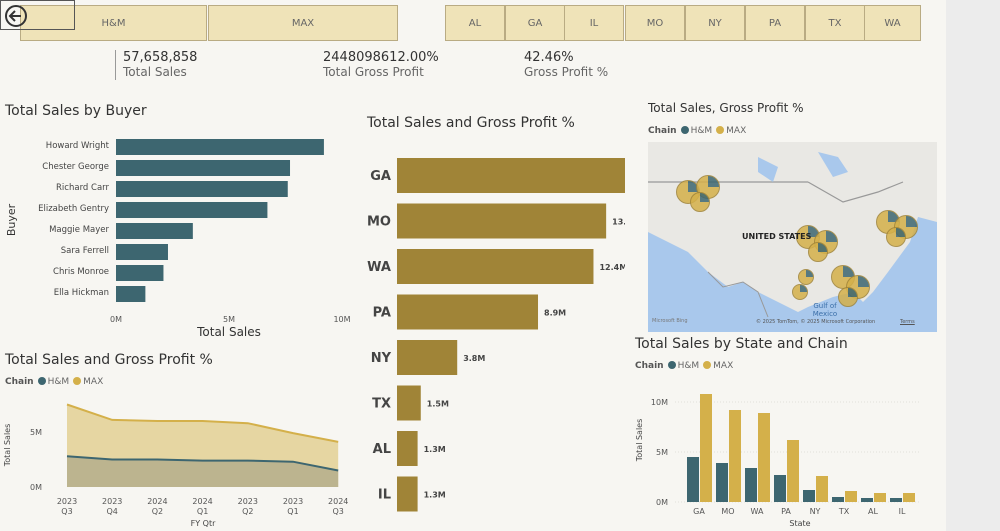 The width and height of the screenshot is (1000, 531). Describe the element at coordinates (202, 423) in the screenshot. I see `max-line` at that location.